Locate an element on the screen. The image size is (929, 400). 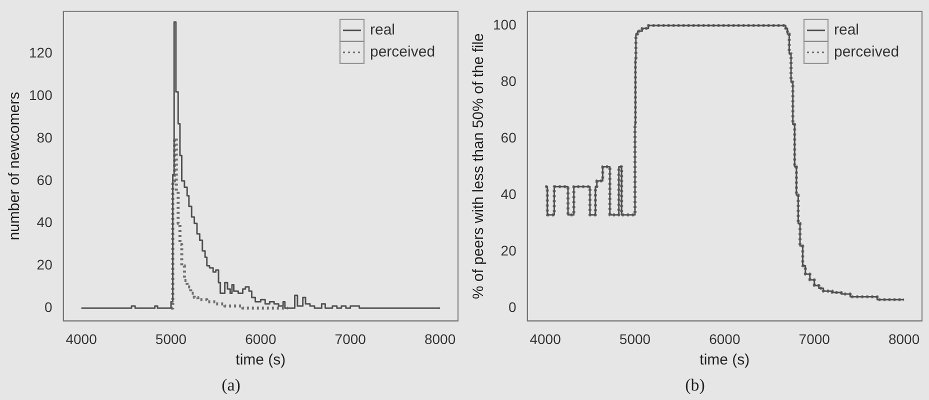
text: (b) is located at coordinates (695, 384).